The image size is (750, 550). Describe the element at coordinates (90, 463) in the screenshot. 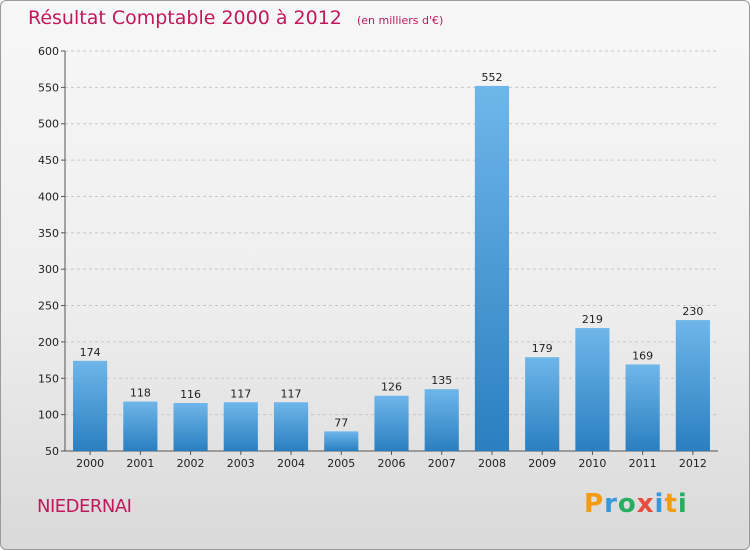

I see `x-tick-label: 2000` at that location.